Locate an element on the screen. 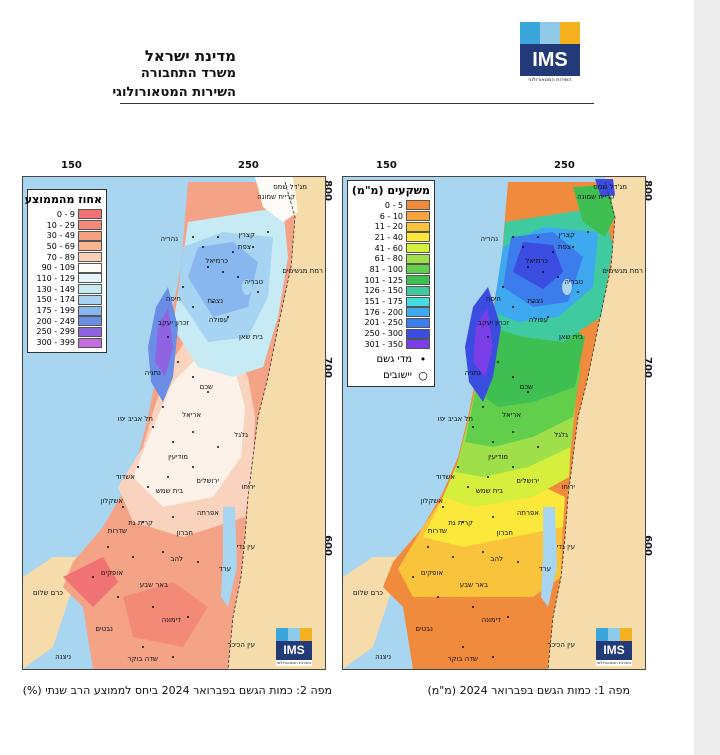 This screenshot has height=755, width=720. place-label: חברון is located at coordinates (505, 533).